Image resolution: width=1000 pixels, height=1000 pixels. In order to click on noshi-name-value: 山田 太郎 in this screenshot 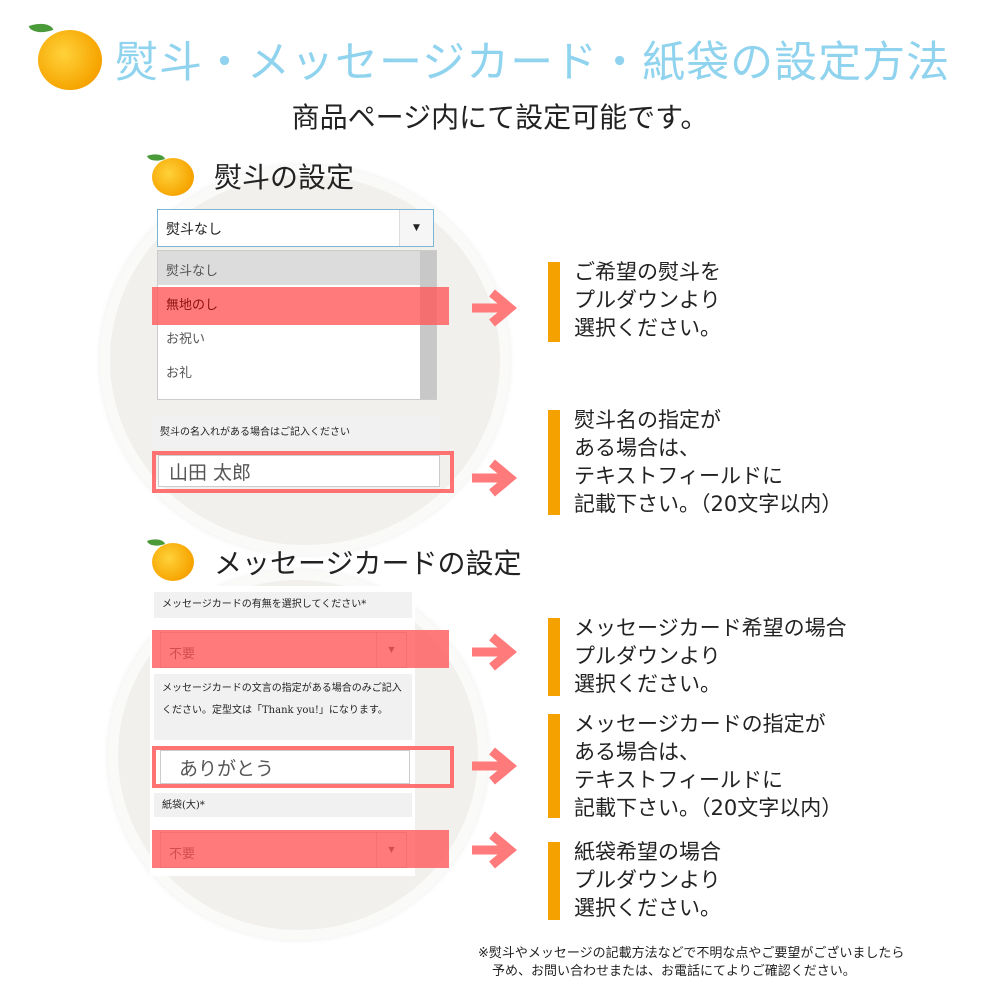, I will do `click(210, 473)`.